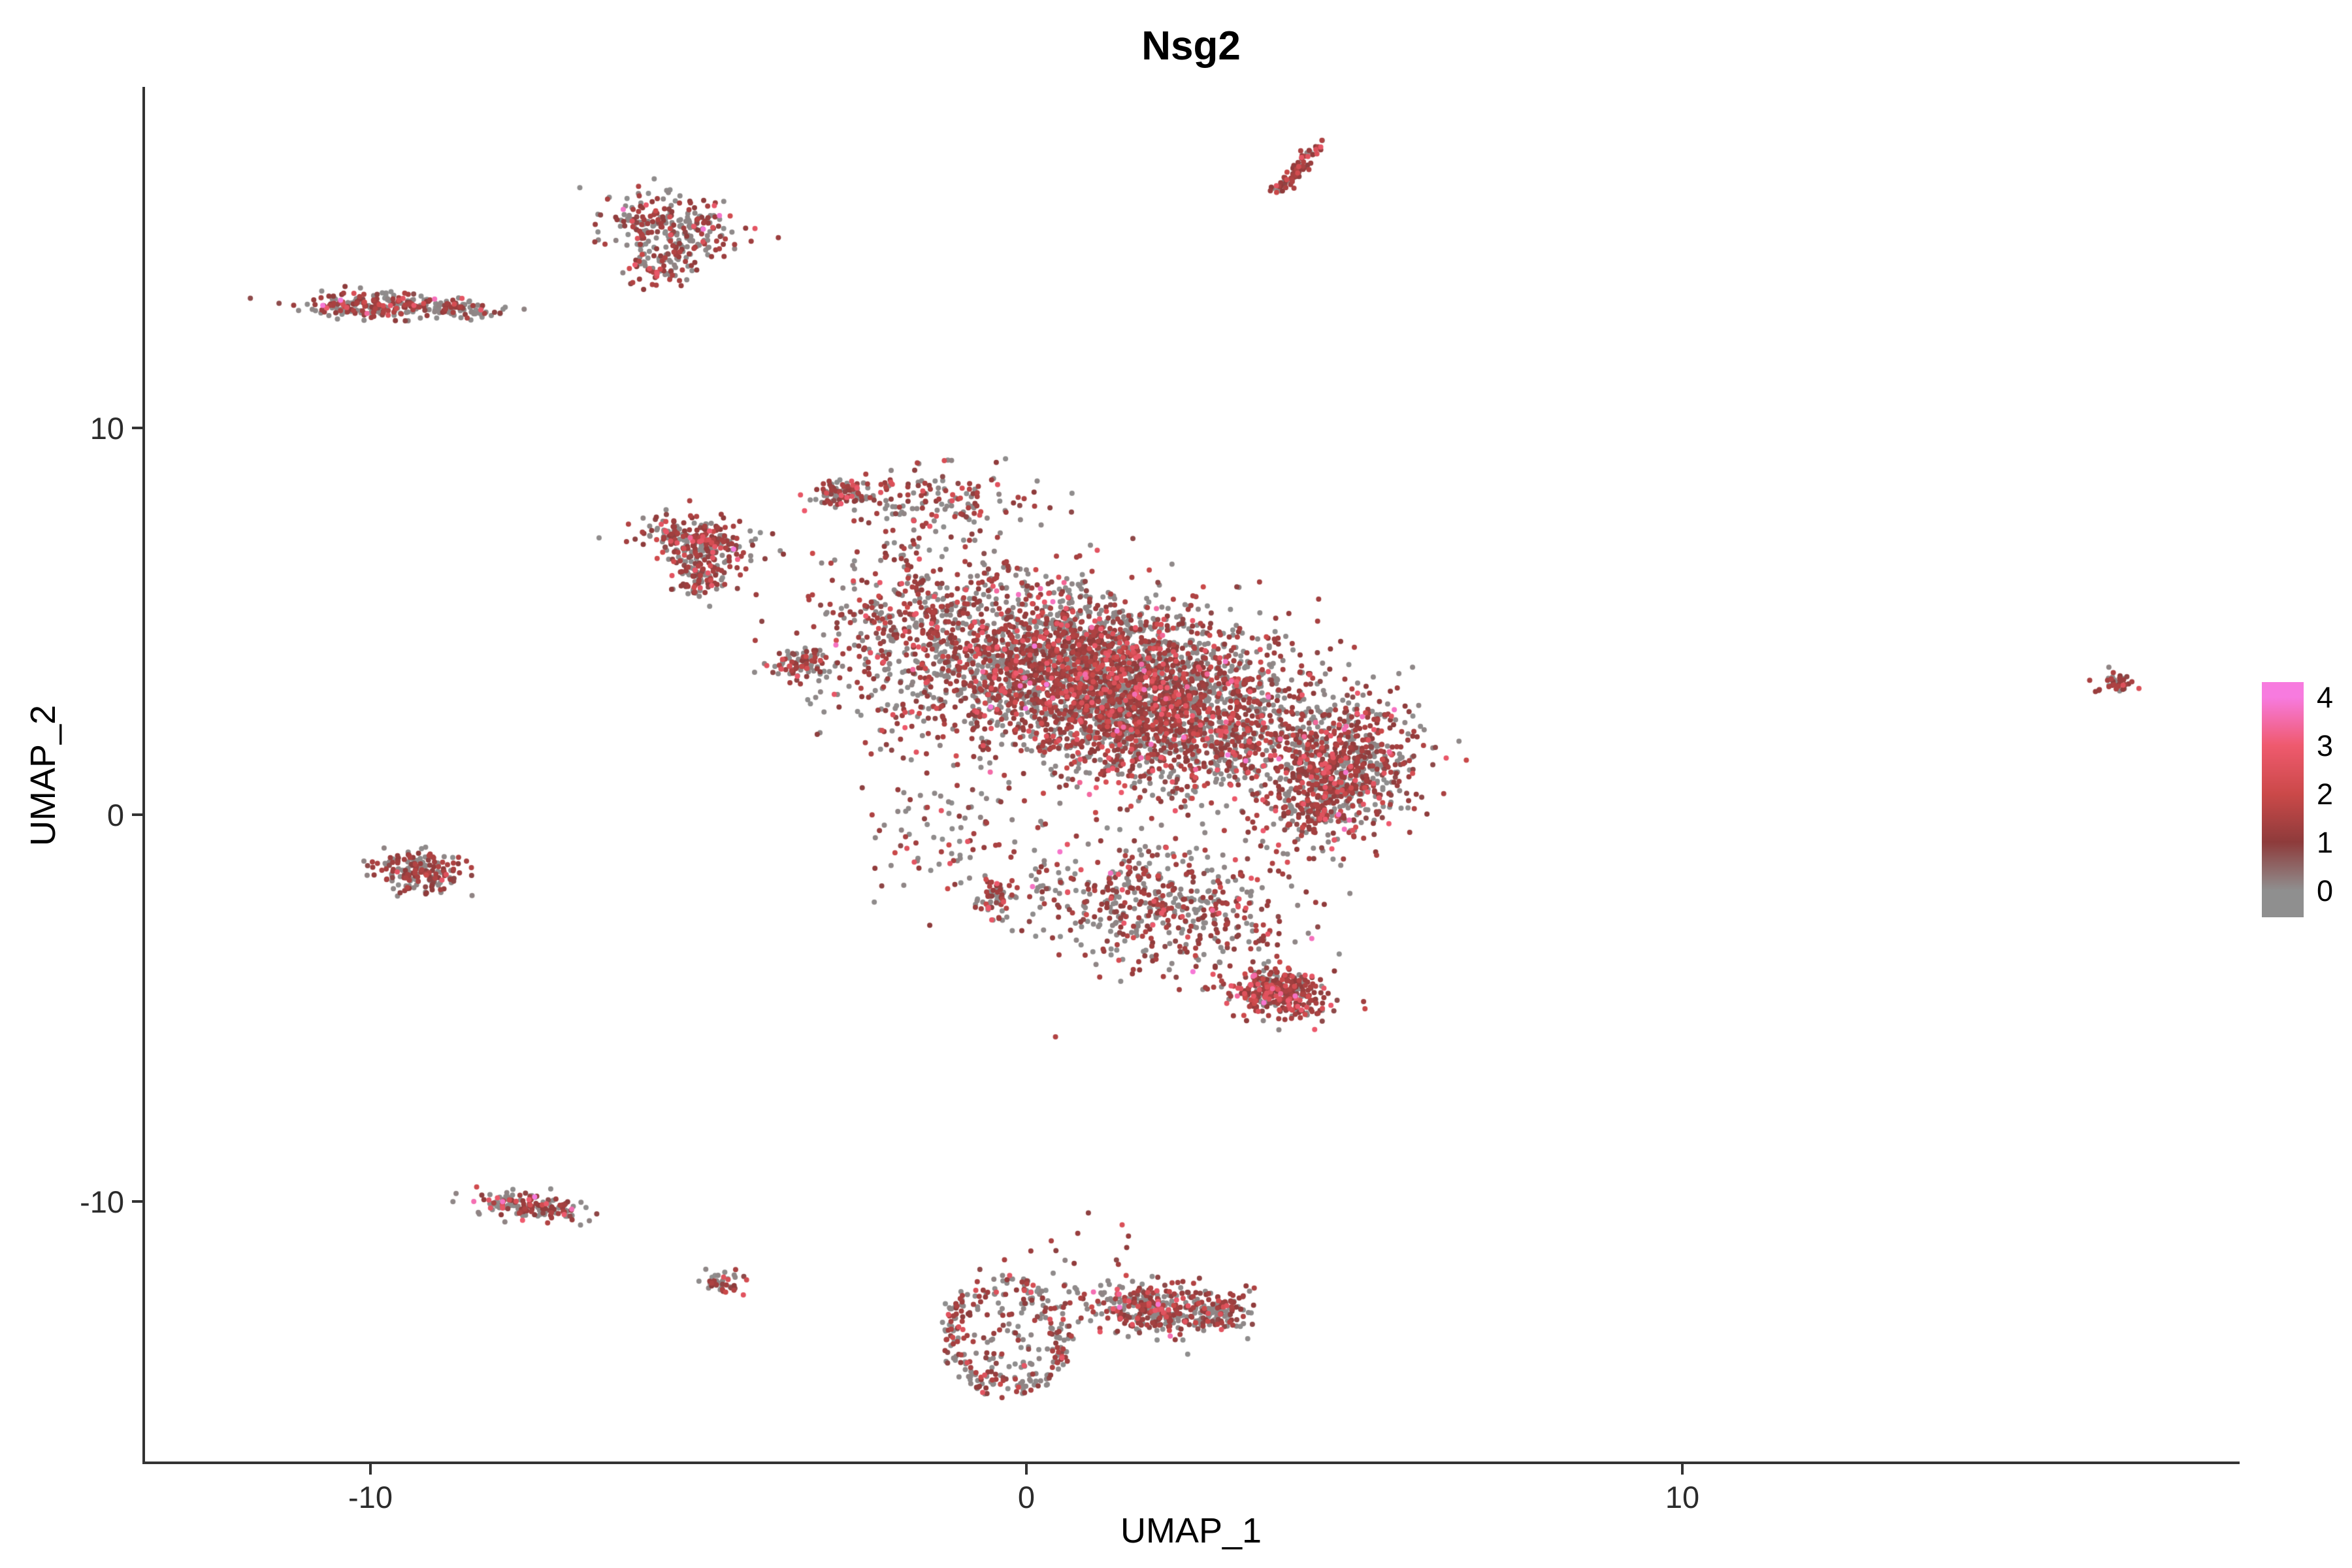 This screenshot has width=2352, height=1568. Describe the element at coordinates (143, 775) in the screenshot. I see `y-axis-line` at that location.